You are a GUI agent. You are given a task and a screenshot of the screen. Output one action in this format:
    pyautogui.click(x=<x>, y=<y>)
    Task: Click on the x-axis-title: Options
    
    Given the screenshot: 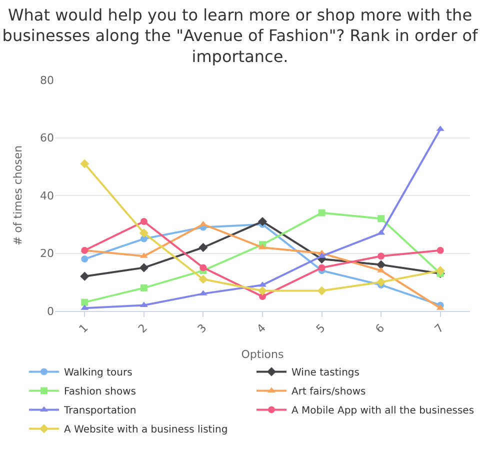 What is the action you would take?
    pyautogui.click(x=262, y=354)
    